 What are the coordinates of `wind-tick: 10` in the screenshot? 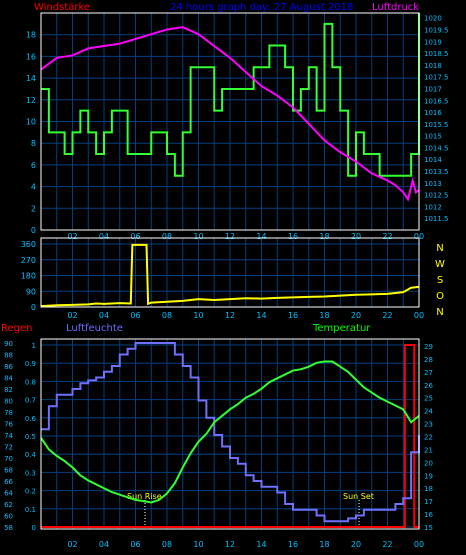 It's located at (31, 122).